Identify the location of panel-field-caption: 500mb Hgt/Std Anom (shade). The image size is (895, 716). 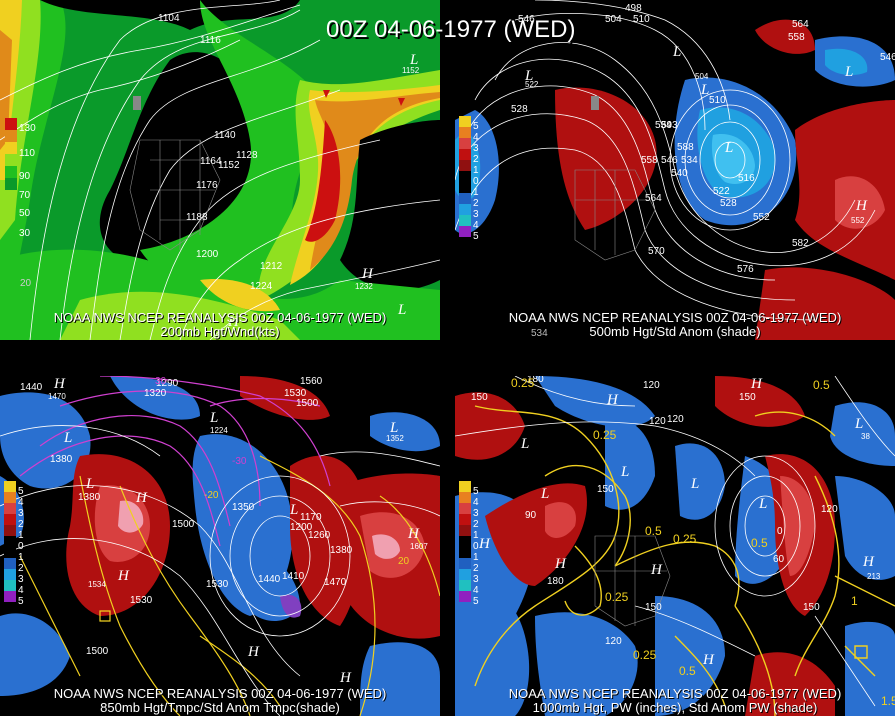
(675, 331).